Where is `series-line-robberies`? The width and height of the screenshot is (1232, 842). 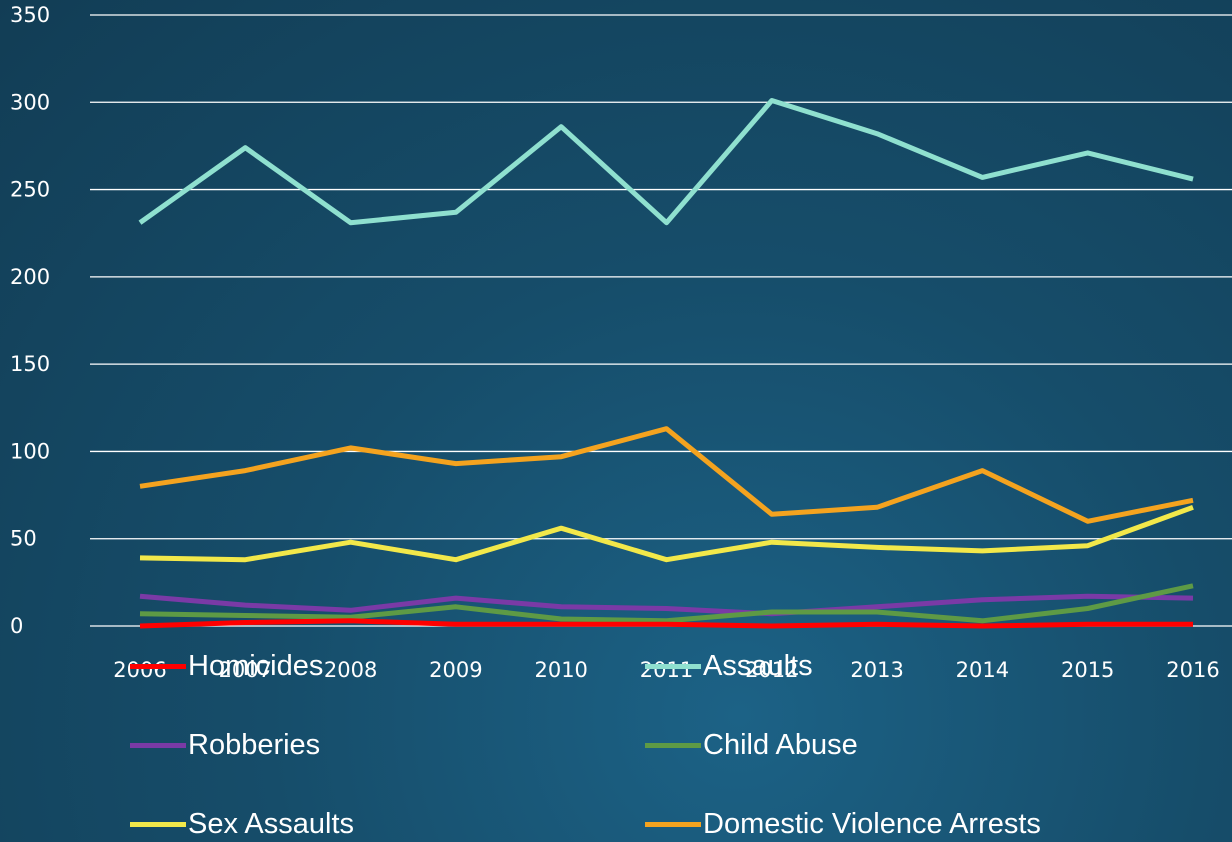 series-line-robberies is located at coordinates (666, 605).